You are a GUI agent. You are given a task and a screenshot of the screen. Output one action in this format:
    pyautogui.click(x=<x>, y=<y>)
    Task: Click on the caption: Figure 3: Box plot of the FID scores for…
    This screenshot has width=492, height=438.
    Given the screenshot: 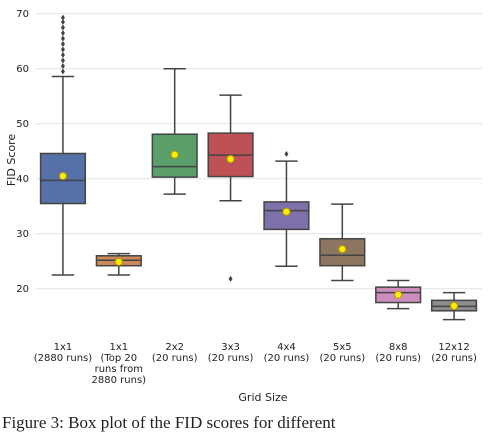 What is the action you would take?
    pyautogui.click(x=169, y=422)
    